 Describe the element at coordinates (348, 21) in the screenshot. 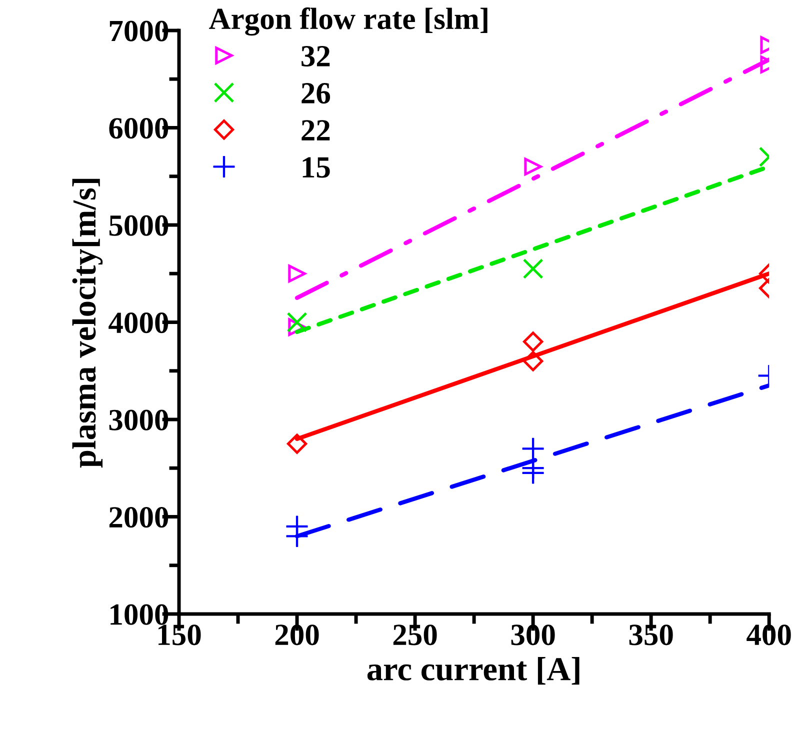

I see `legend-title: Argon flow rate [slm]` at that location.